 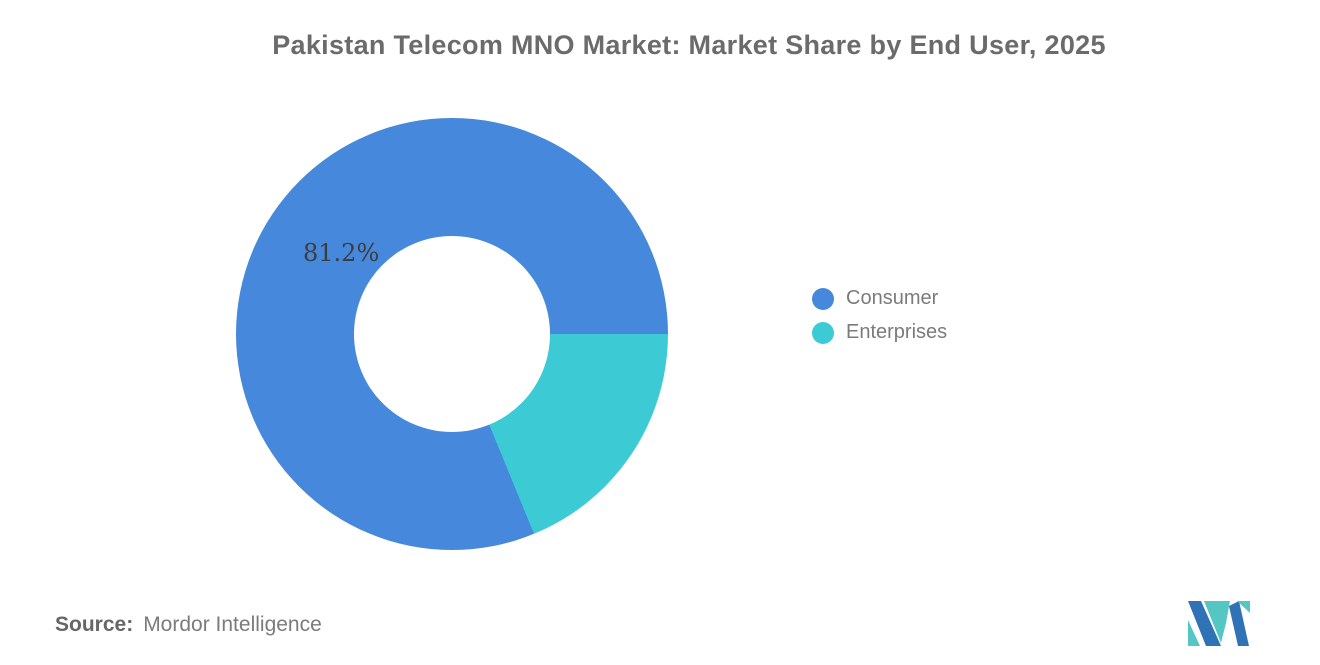 I want to click on legend-item-consumer: Consumer, so click(x=879, y=298).